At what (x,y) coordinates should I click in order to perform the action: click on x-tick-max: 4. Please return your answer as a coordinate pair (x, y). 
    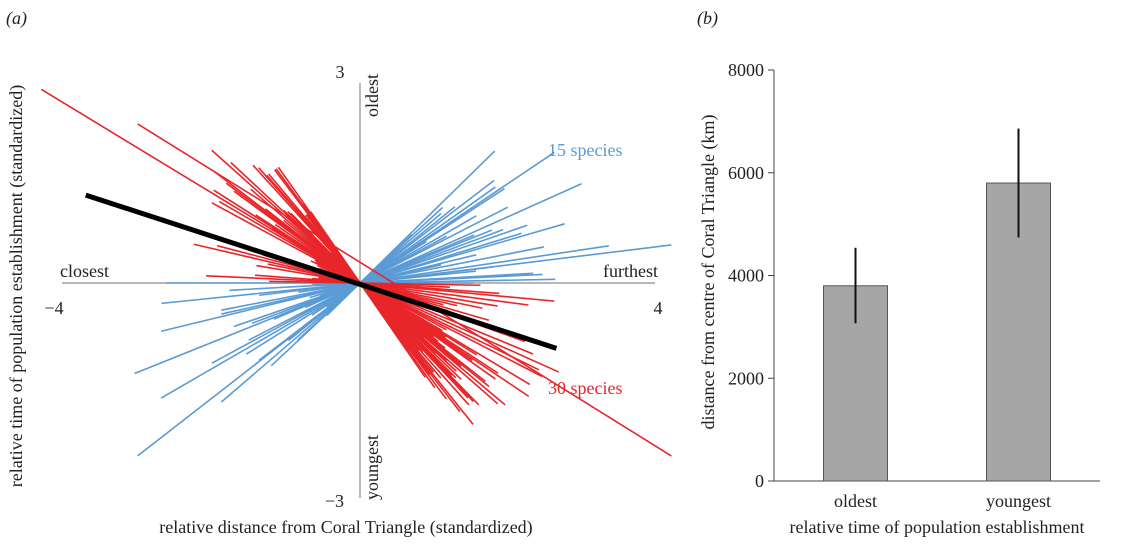
    Looking at the image, I should click on (658, 308).